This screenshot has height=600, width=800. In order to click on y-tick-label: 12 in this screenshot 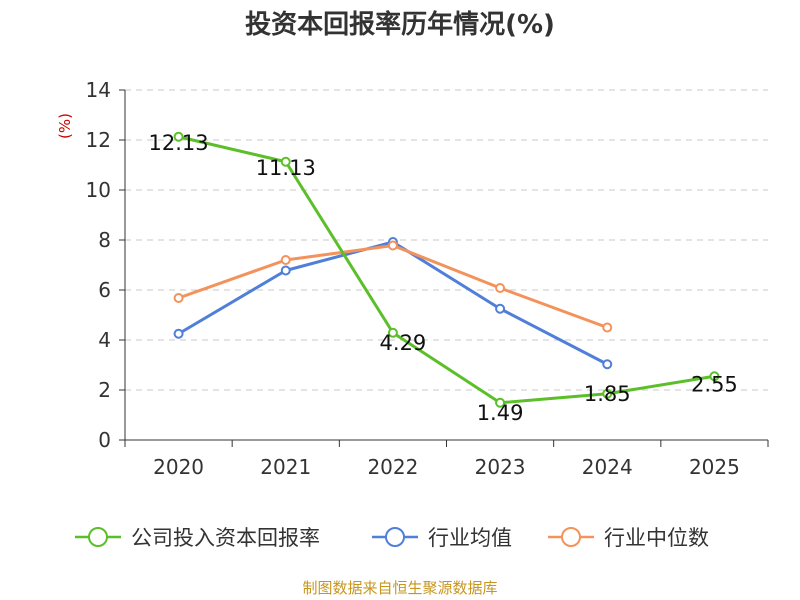, I will do `click(98, 140)`.